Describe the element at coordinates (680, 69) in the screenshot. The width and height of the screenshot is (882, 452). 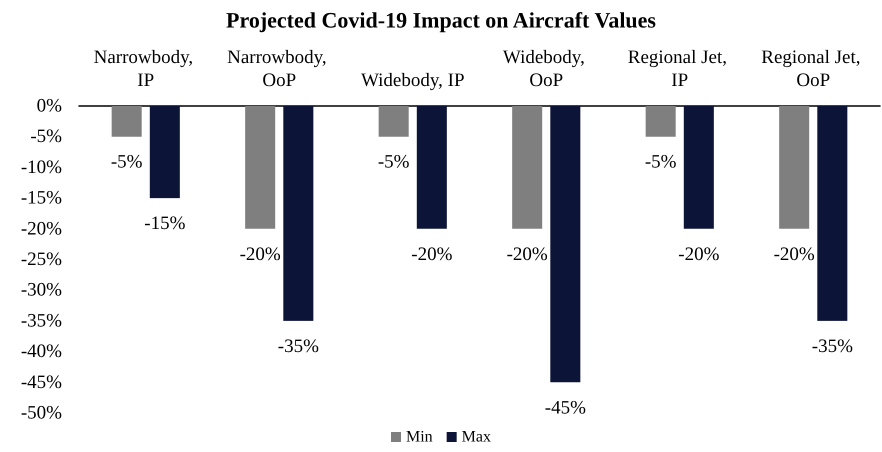
I see `x-tick-label: Regional Jet, IP` at that location.